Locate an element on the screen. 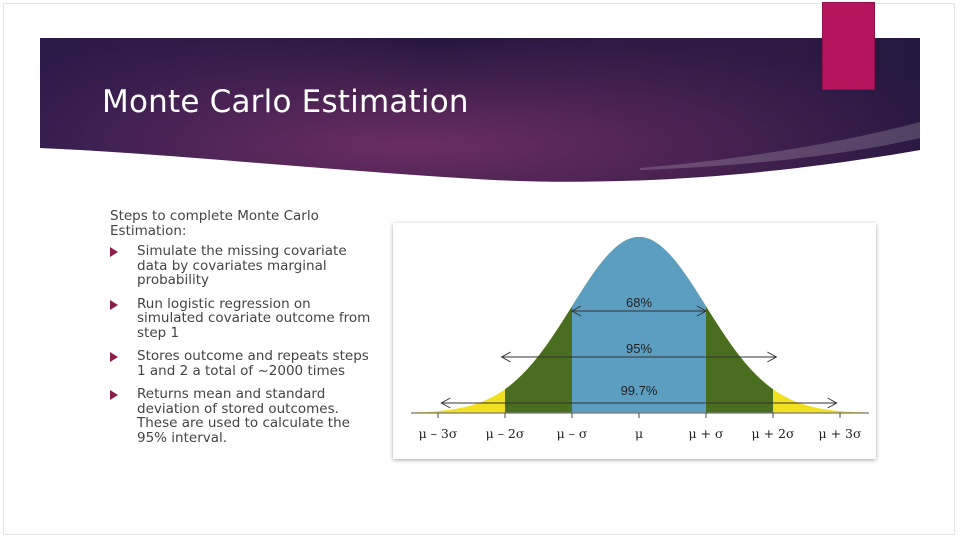 The height and width of the screenshot is (540, 960). tick-label: μ + 3σ is located at coordinates (839, 433).